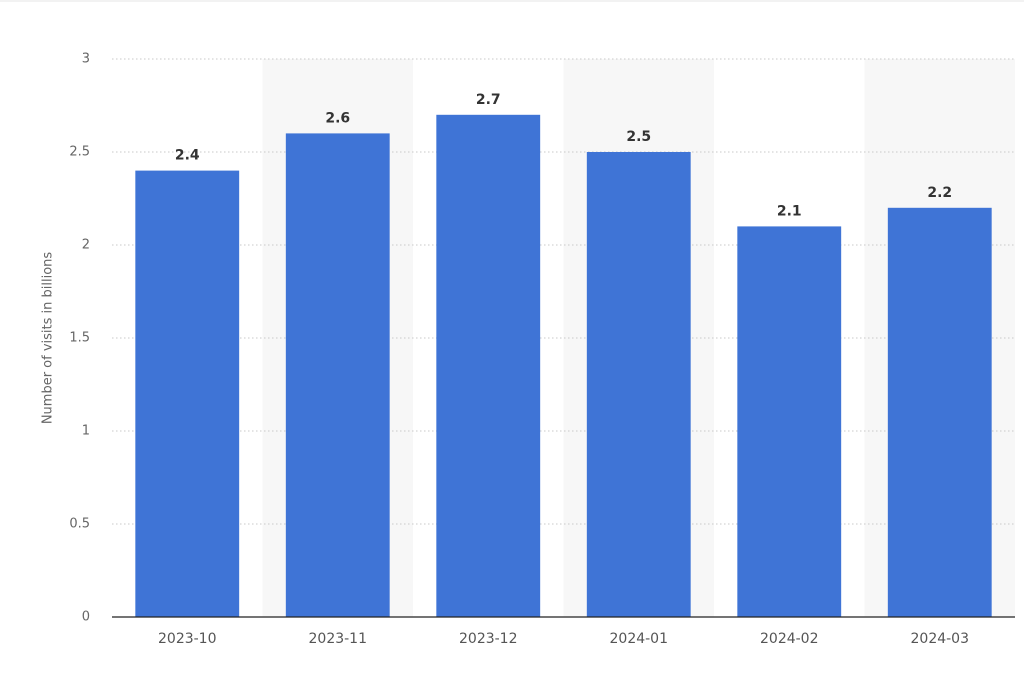 The height and width of the screenshot is (678, 1024). What do you see at coordinates (338, 639) in the screenshot?
I see `x-tick-label: 2023-11` at bounding box center [338, 639].